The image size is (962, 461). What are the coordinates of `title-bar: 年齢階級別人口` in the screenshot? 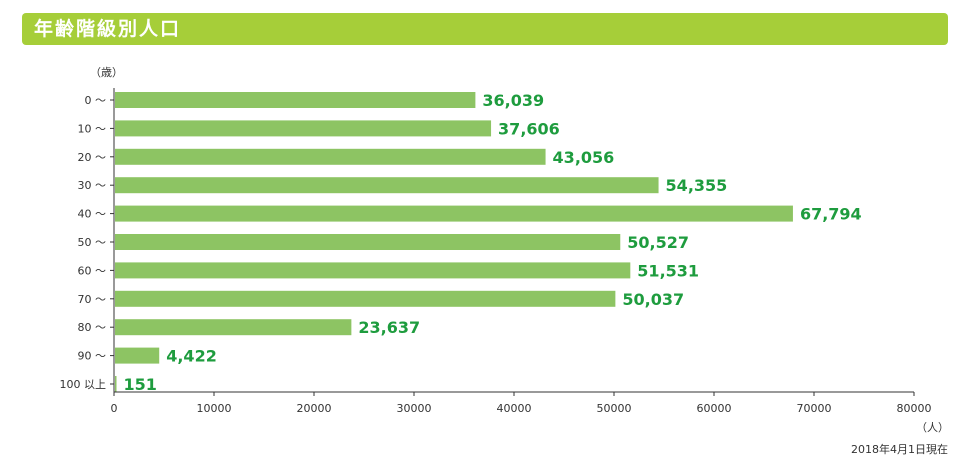 It's located at (485, 29).